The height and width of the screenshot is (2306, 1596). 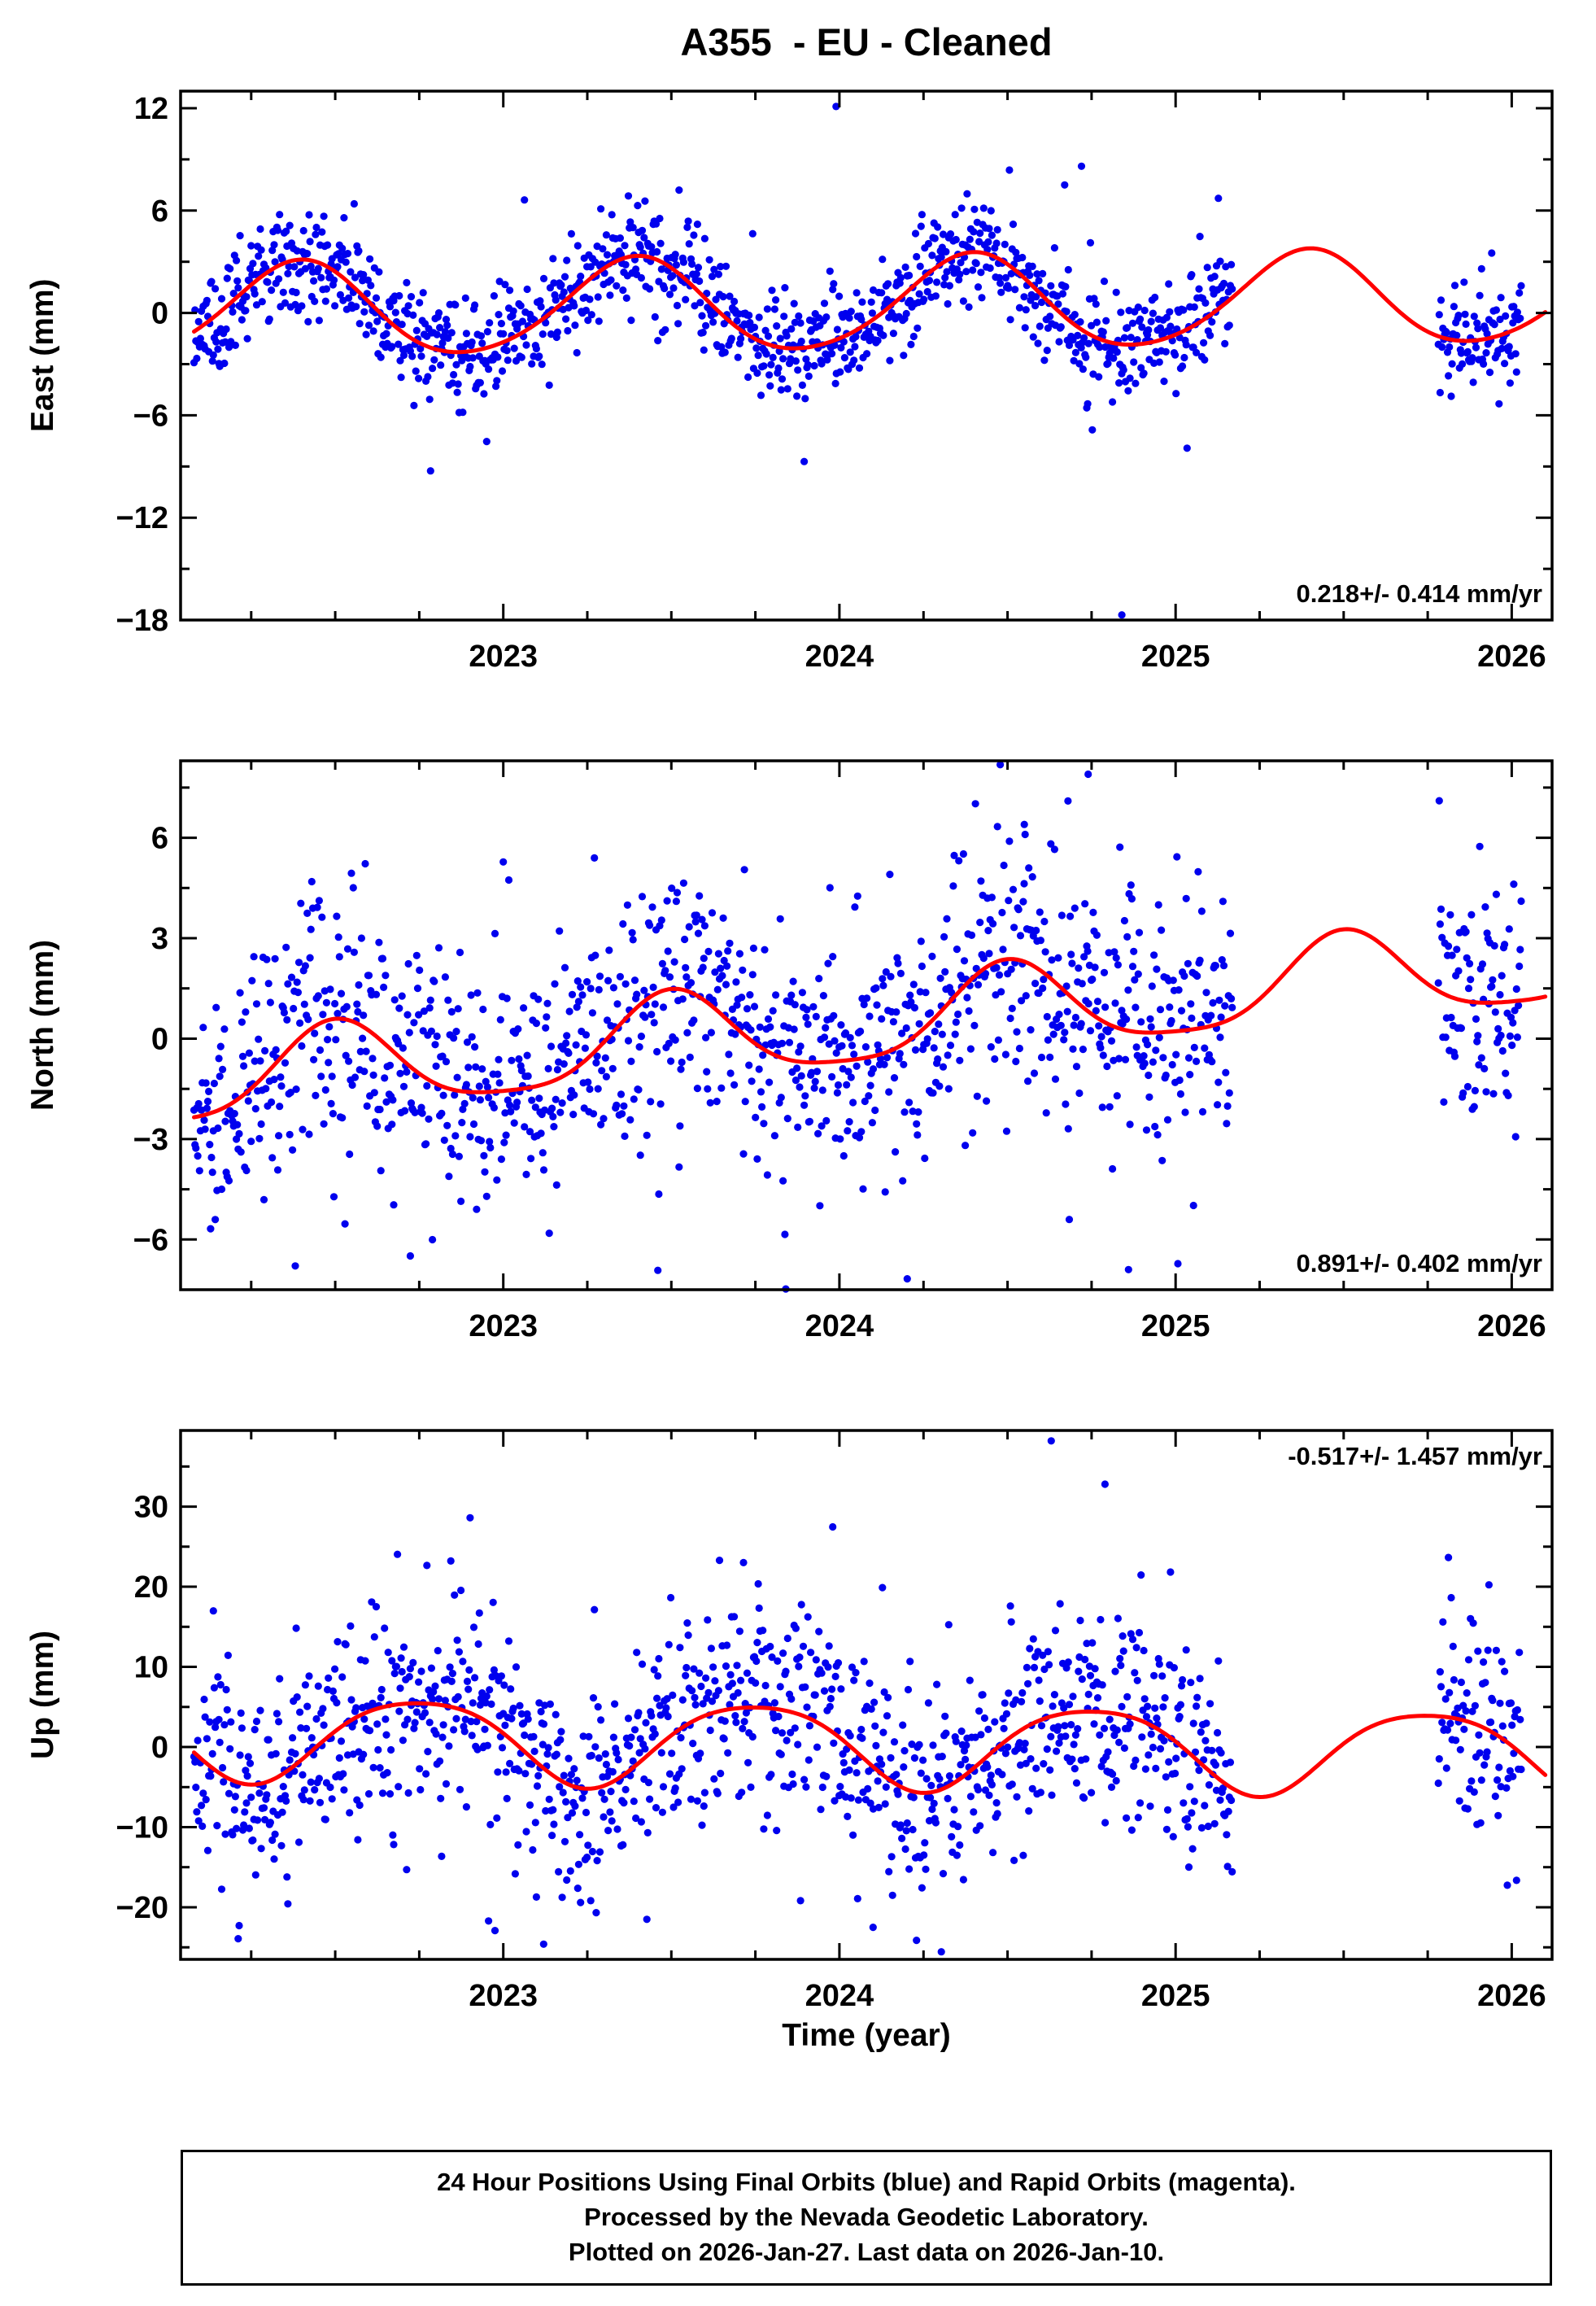 I want to click on outlier-data-point, so click(x=1068, y=801).